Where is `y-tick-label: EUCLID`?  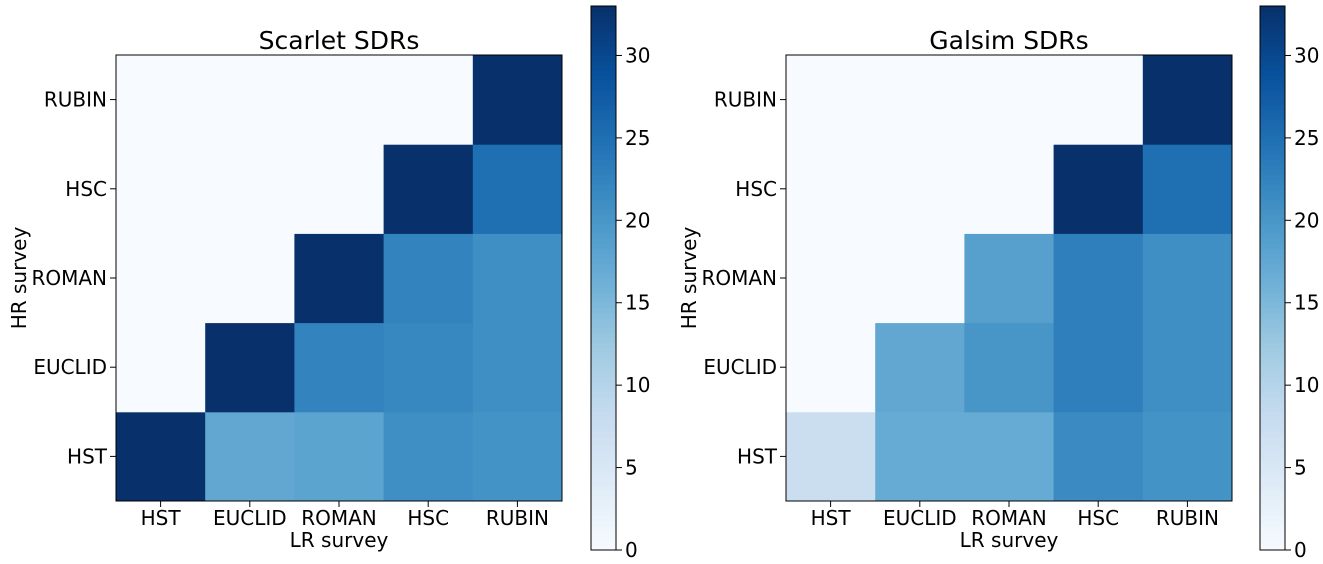
y-tick-label: EUCLID is located at coordinates (70, 367).